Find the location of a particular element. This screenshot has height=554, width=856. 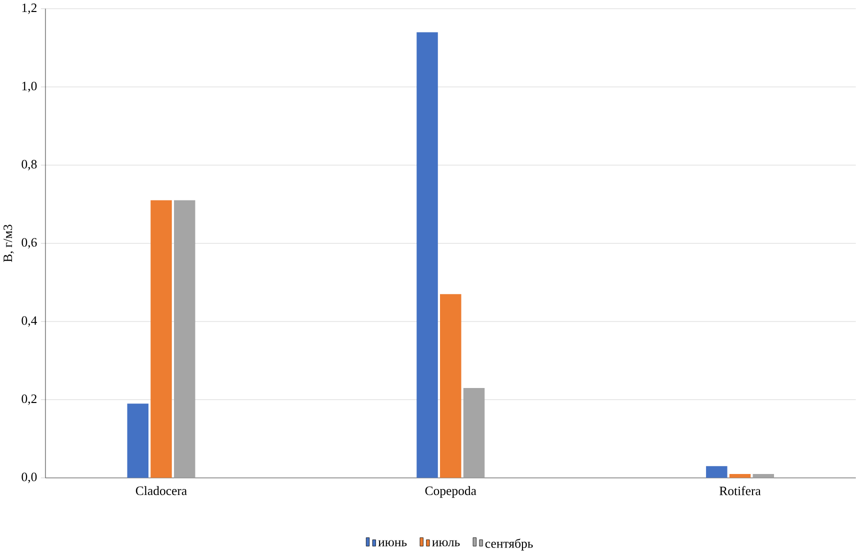

y-tick-label: 0,2 is located at coordinates (29, 400).